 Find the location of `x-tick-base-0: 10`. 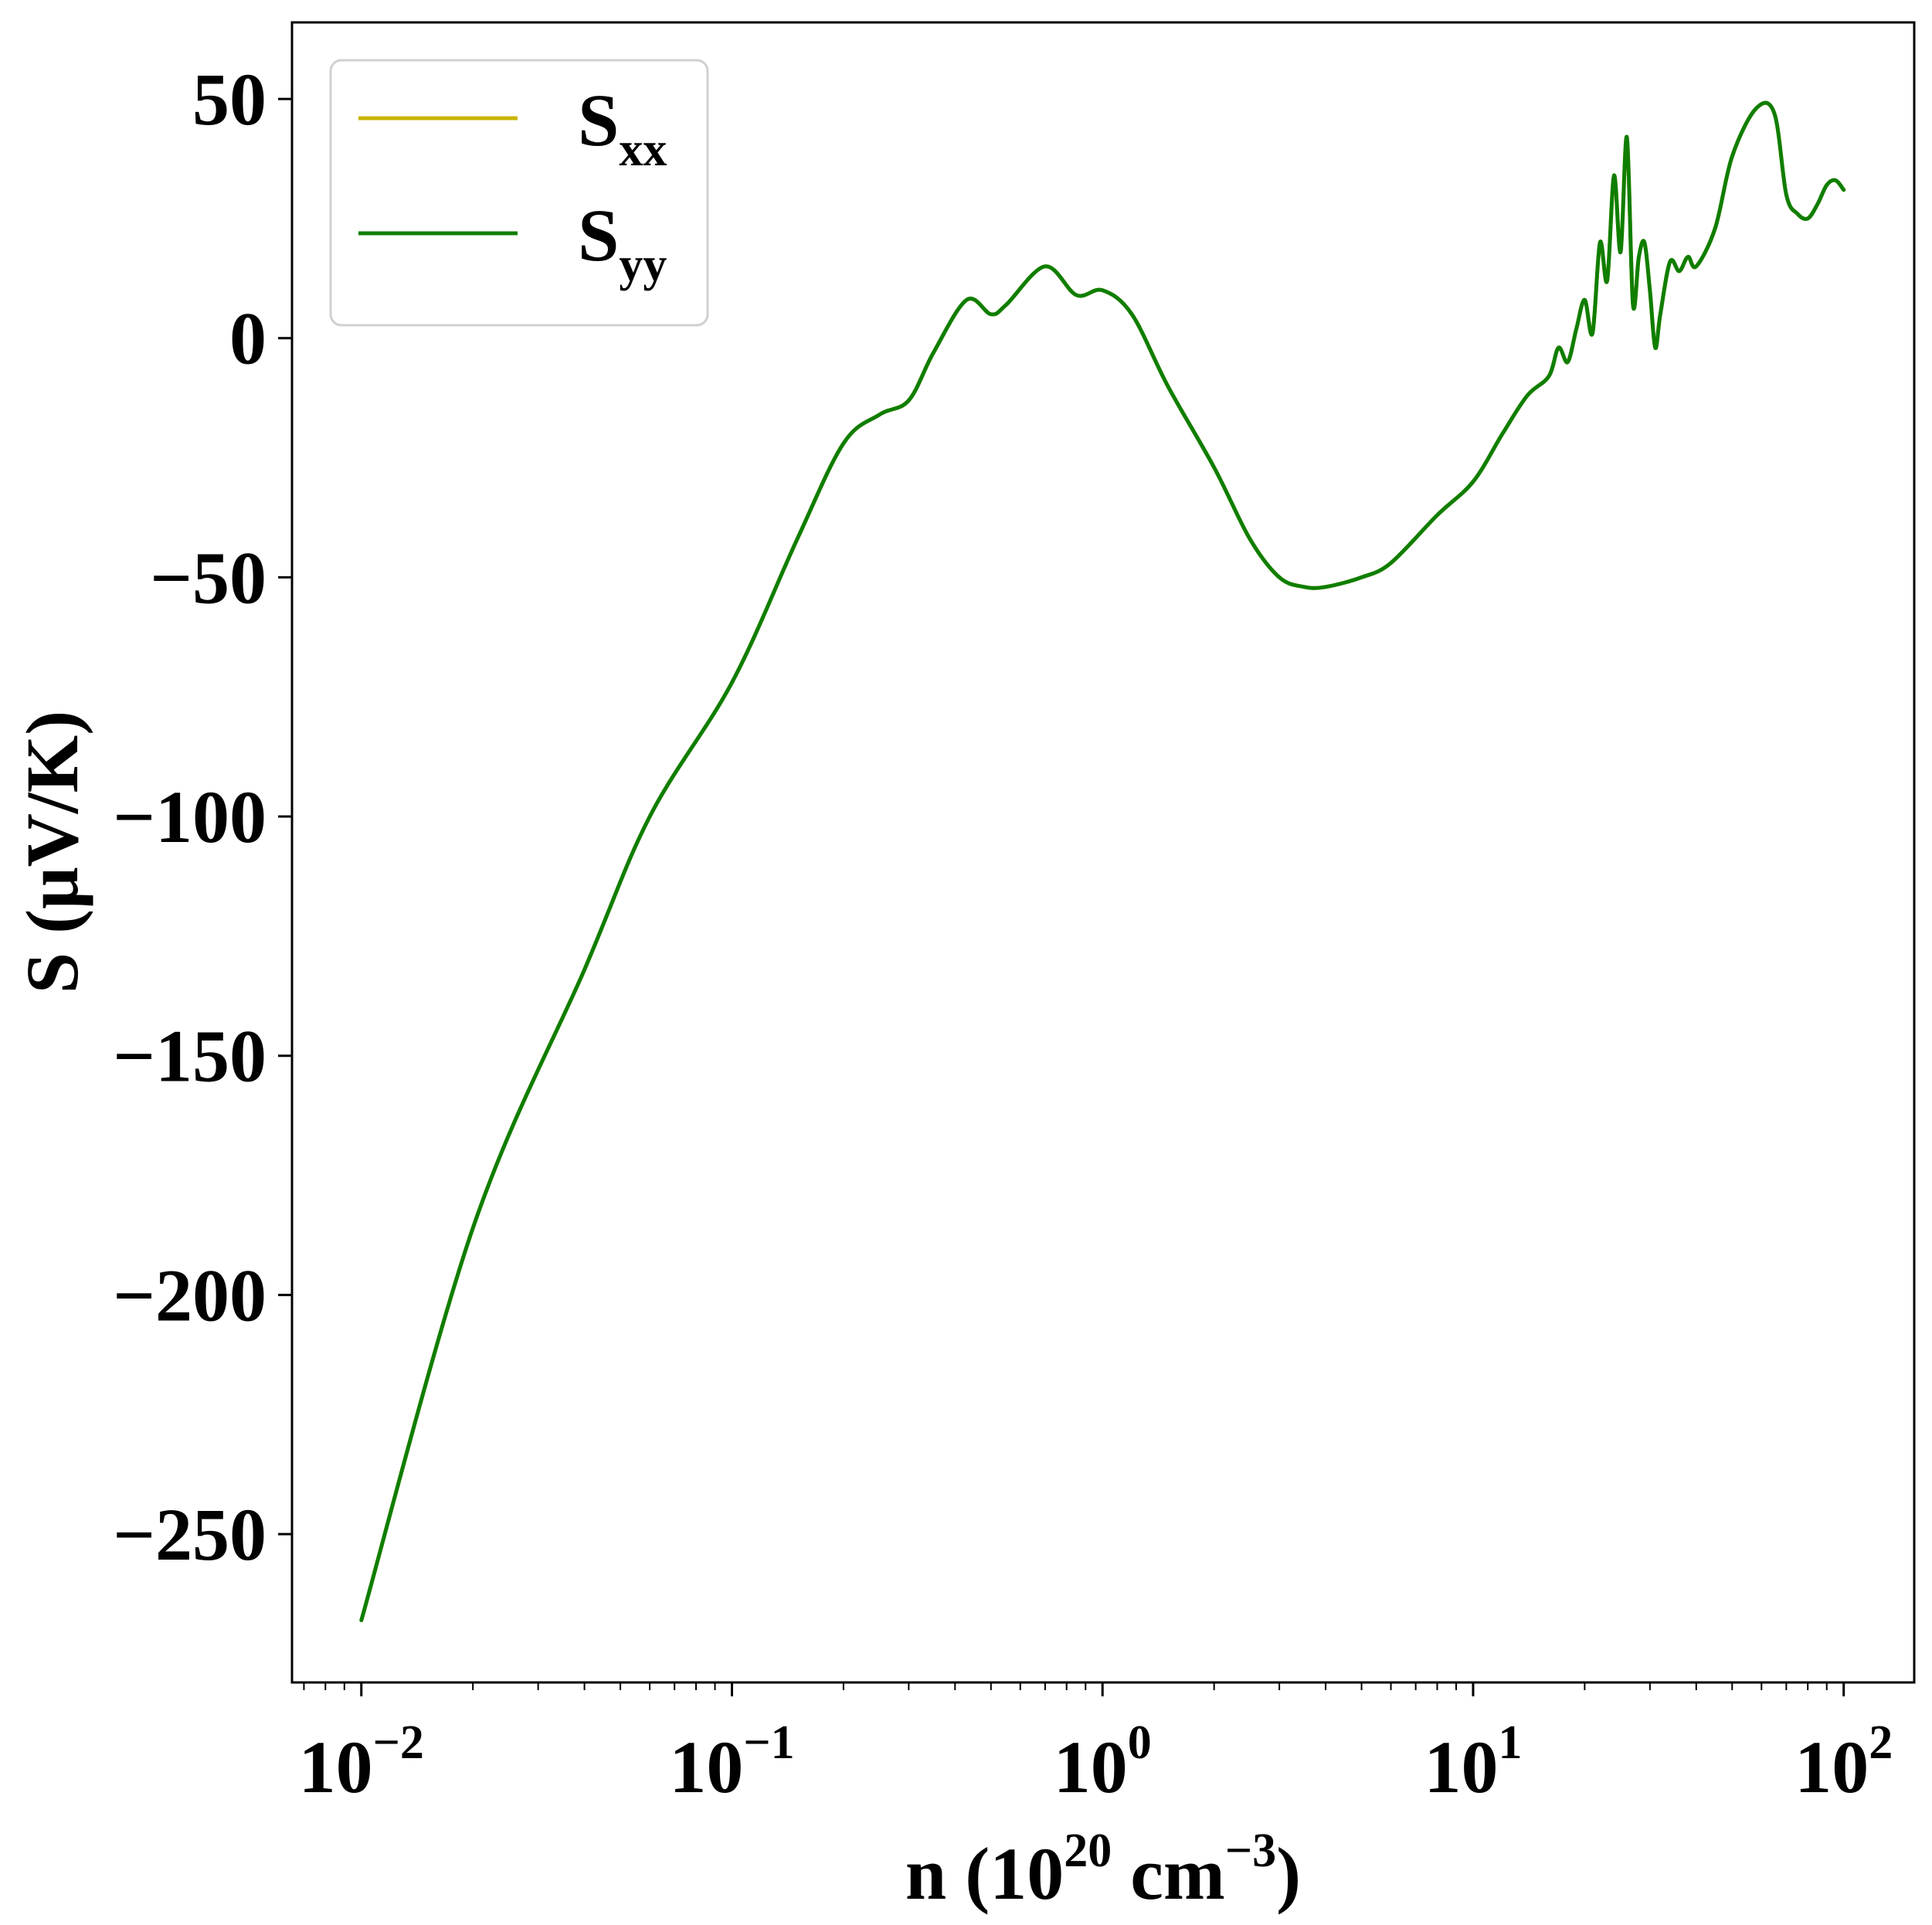

x-tick-base-0: 10 is located at coordinates (336, 1767).